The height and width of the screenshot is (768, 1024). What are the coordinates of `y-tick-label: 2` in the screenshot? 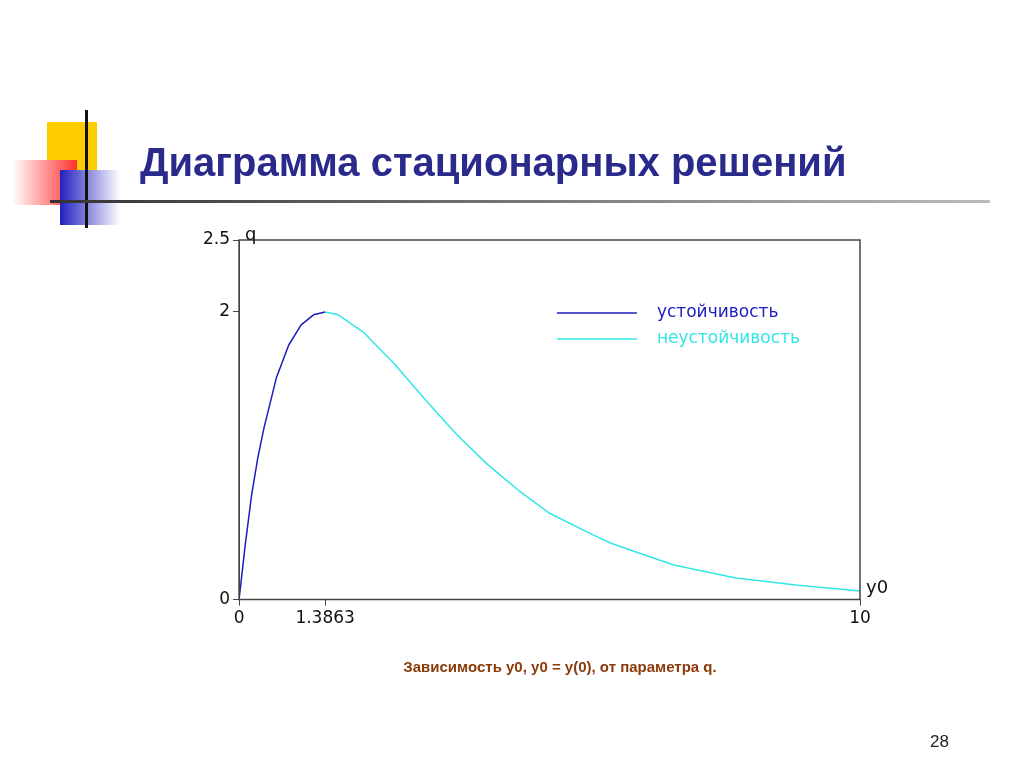 It's located at (225, 310).